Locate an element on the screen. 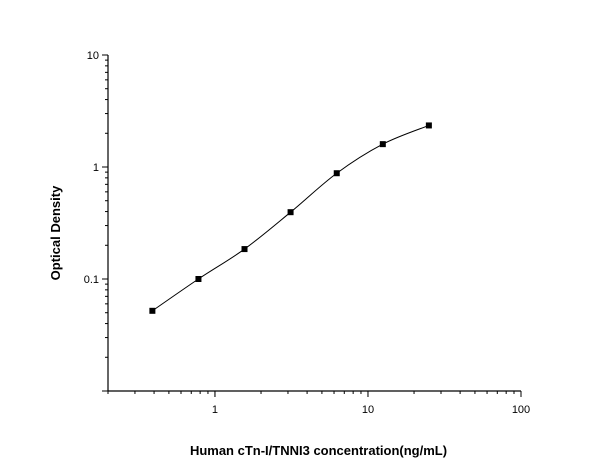 Image resolution: width=608 pixels, height=470 pixels. x-axis-title: Human cTn-I/TNNI3 concentration(ng/mL) is located at coordinates (318, 450).